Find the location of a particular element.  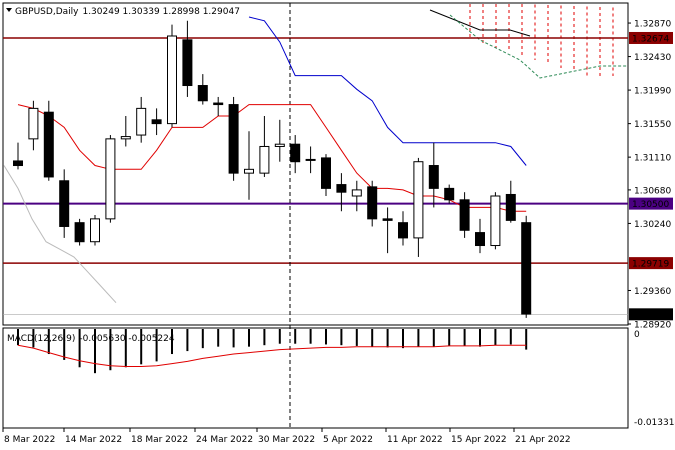

senkou-span-b-line is located at coordinates (538, 46).